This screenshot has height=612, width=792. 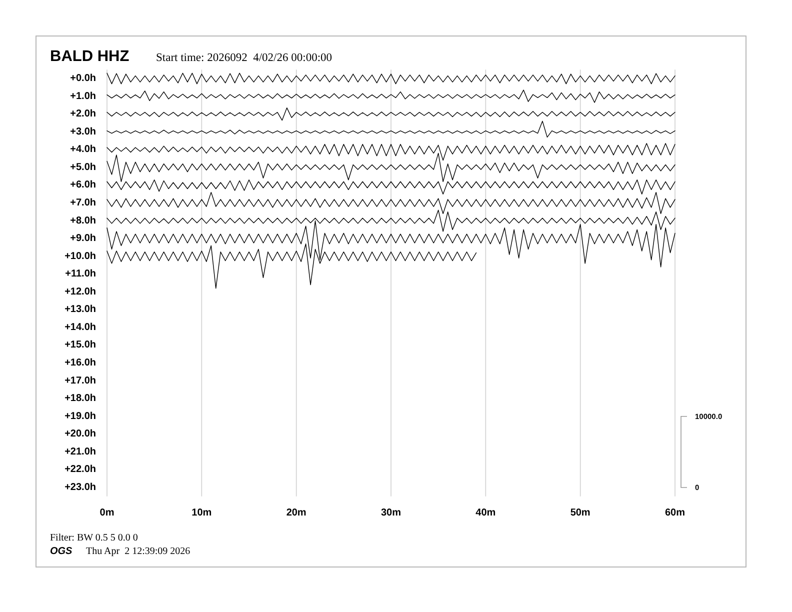 What do you see at coordinates (296, 513) in the screenshot?
I see `x-tick-label: 20m` at bounding box center [296, 513].